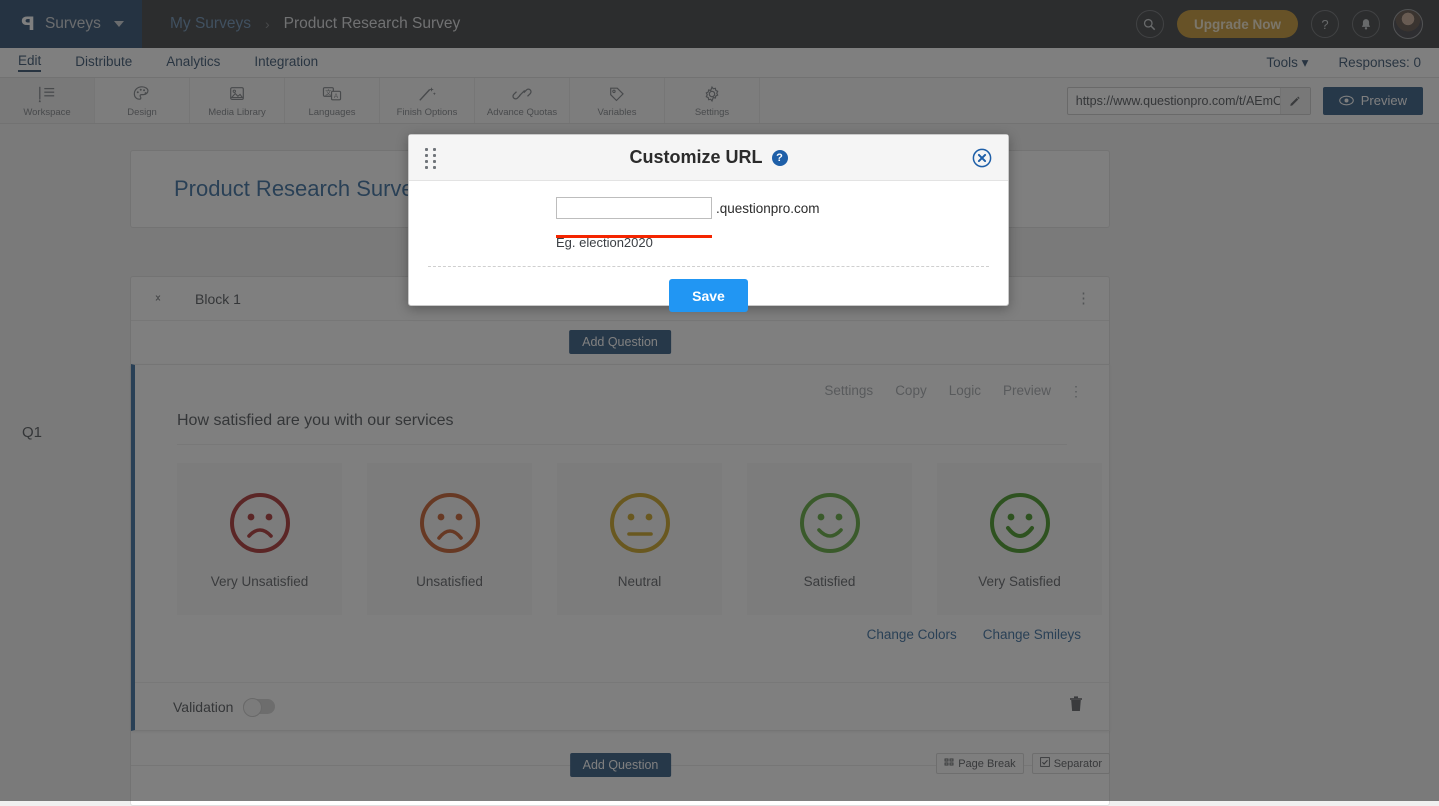 The image size is (1439, 806). What do you see at coordinates (708, 295) in the screenshot?
I see `save-button: Save` at bounding box center [708, 295].